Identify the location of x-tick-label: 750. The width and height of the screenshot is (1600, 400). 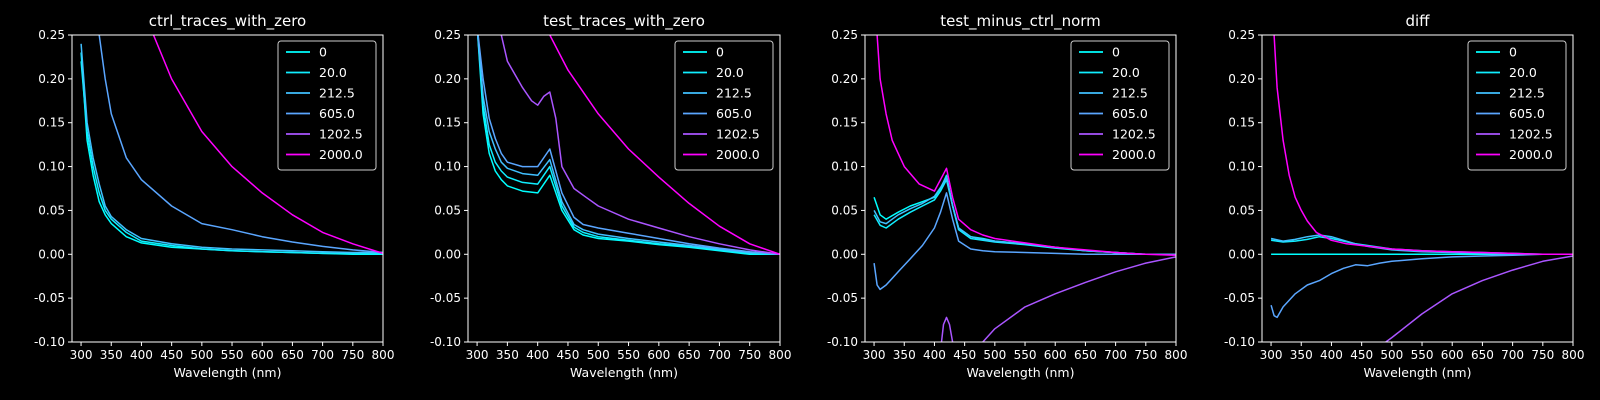
(1145, 355).